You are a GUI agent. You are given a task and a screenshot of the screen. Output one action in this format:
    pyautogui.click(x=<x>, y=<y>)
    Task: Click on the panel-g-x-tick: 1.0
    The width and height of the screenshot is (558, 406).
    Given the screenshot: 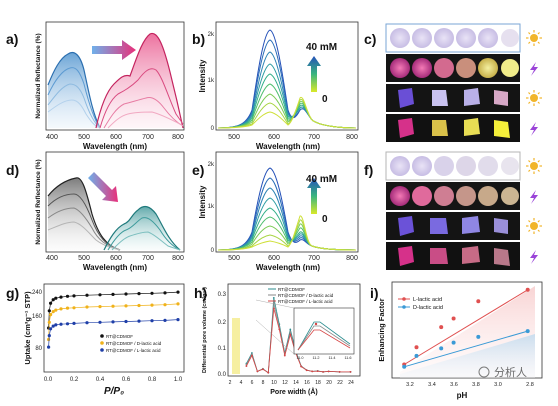 What is the action you would take?
    pyautogui.click(x=178, y=380)
    